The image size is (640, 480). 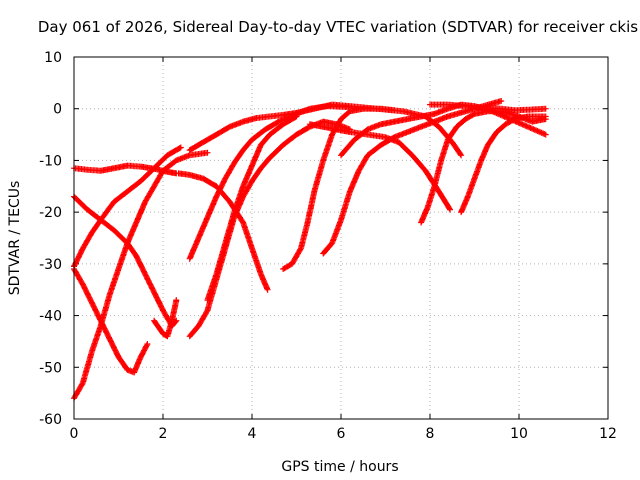 I want to click on y-tick-label: -20, so click(x=50, y=213).